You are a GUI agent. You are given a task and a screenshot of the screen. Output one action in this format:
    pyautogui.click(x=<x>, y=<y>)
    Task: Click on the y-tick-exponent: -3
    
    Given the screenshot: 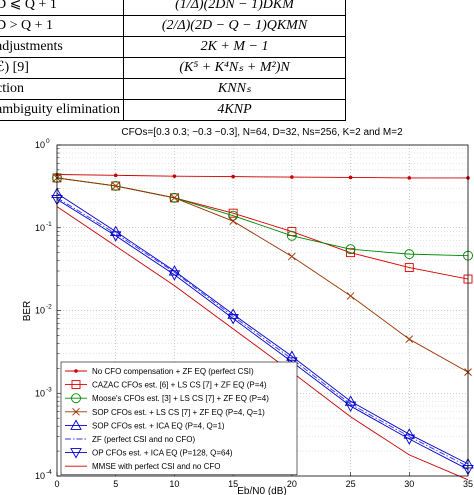 What is the action you would take?
    pyautogui.click(x=49, y=389)
    